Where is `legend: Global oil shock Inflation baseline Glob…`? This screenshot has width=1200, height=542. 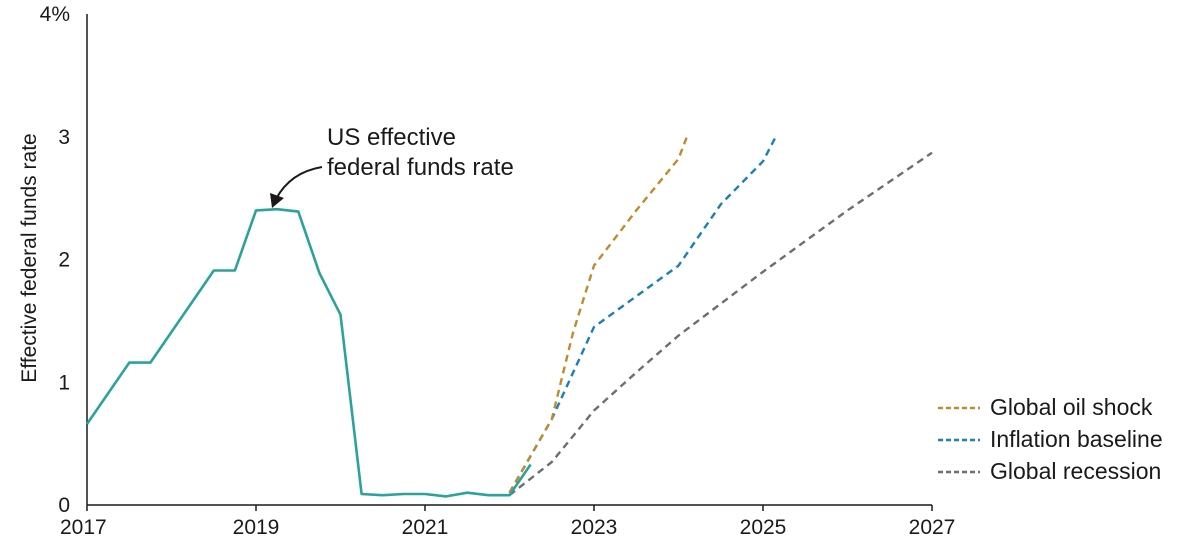 legend: Global oil shock Inflation baseline Glob… is located at coordinates (1050, 439).